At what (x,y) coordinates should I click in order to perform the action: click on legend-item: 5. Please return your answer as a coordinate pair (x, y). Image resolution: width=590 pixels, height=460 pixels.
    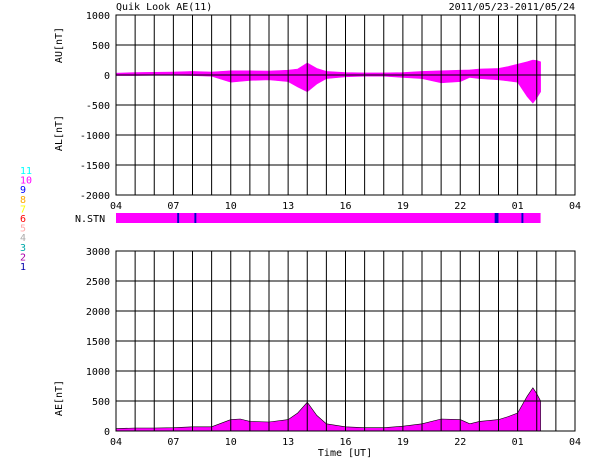
    Looking at the image, I should click on (23, 229).